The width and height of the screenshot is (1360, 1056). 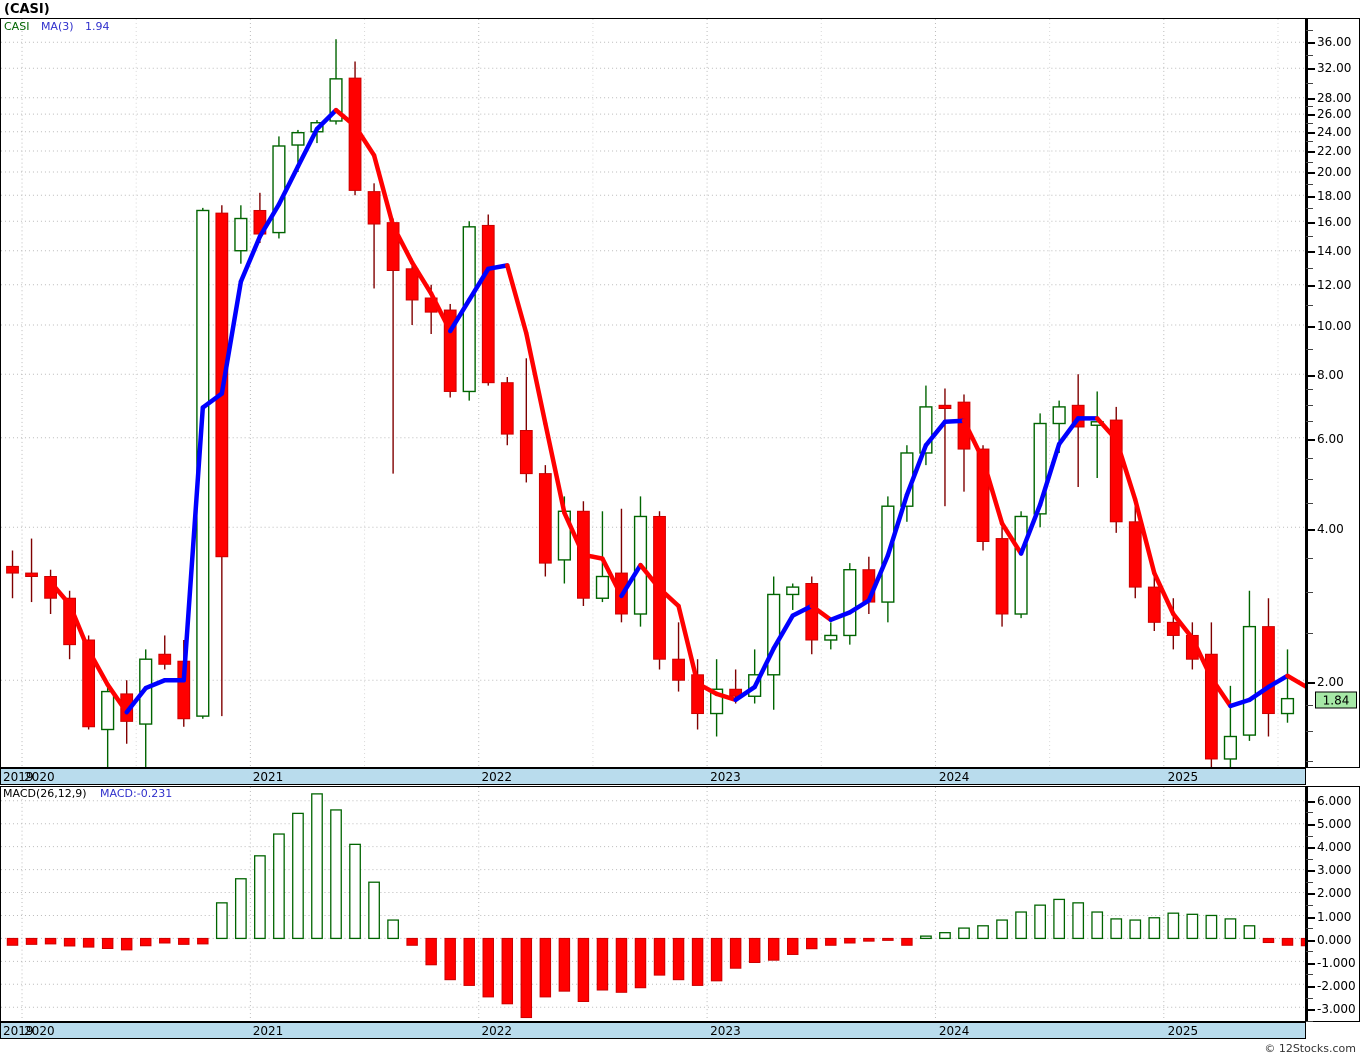 What do you see at coordinates (1336, 1009) in the screenshot?
I see `macd-tick-label: -3.000` at bounding box center [1336, 1009].